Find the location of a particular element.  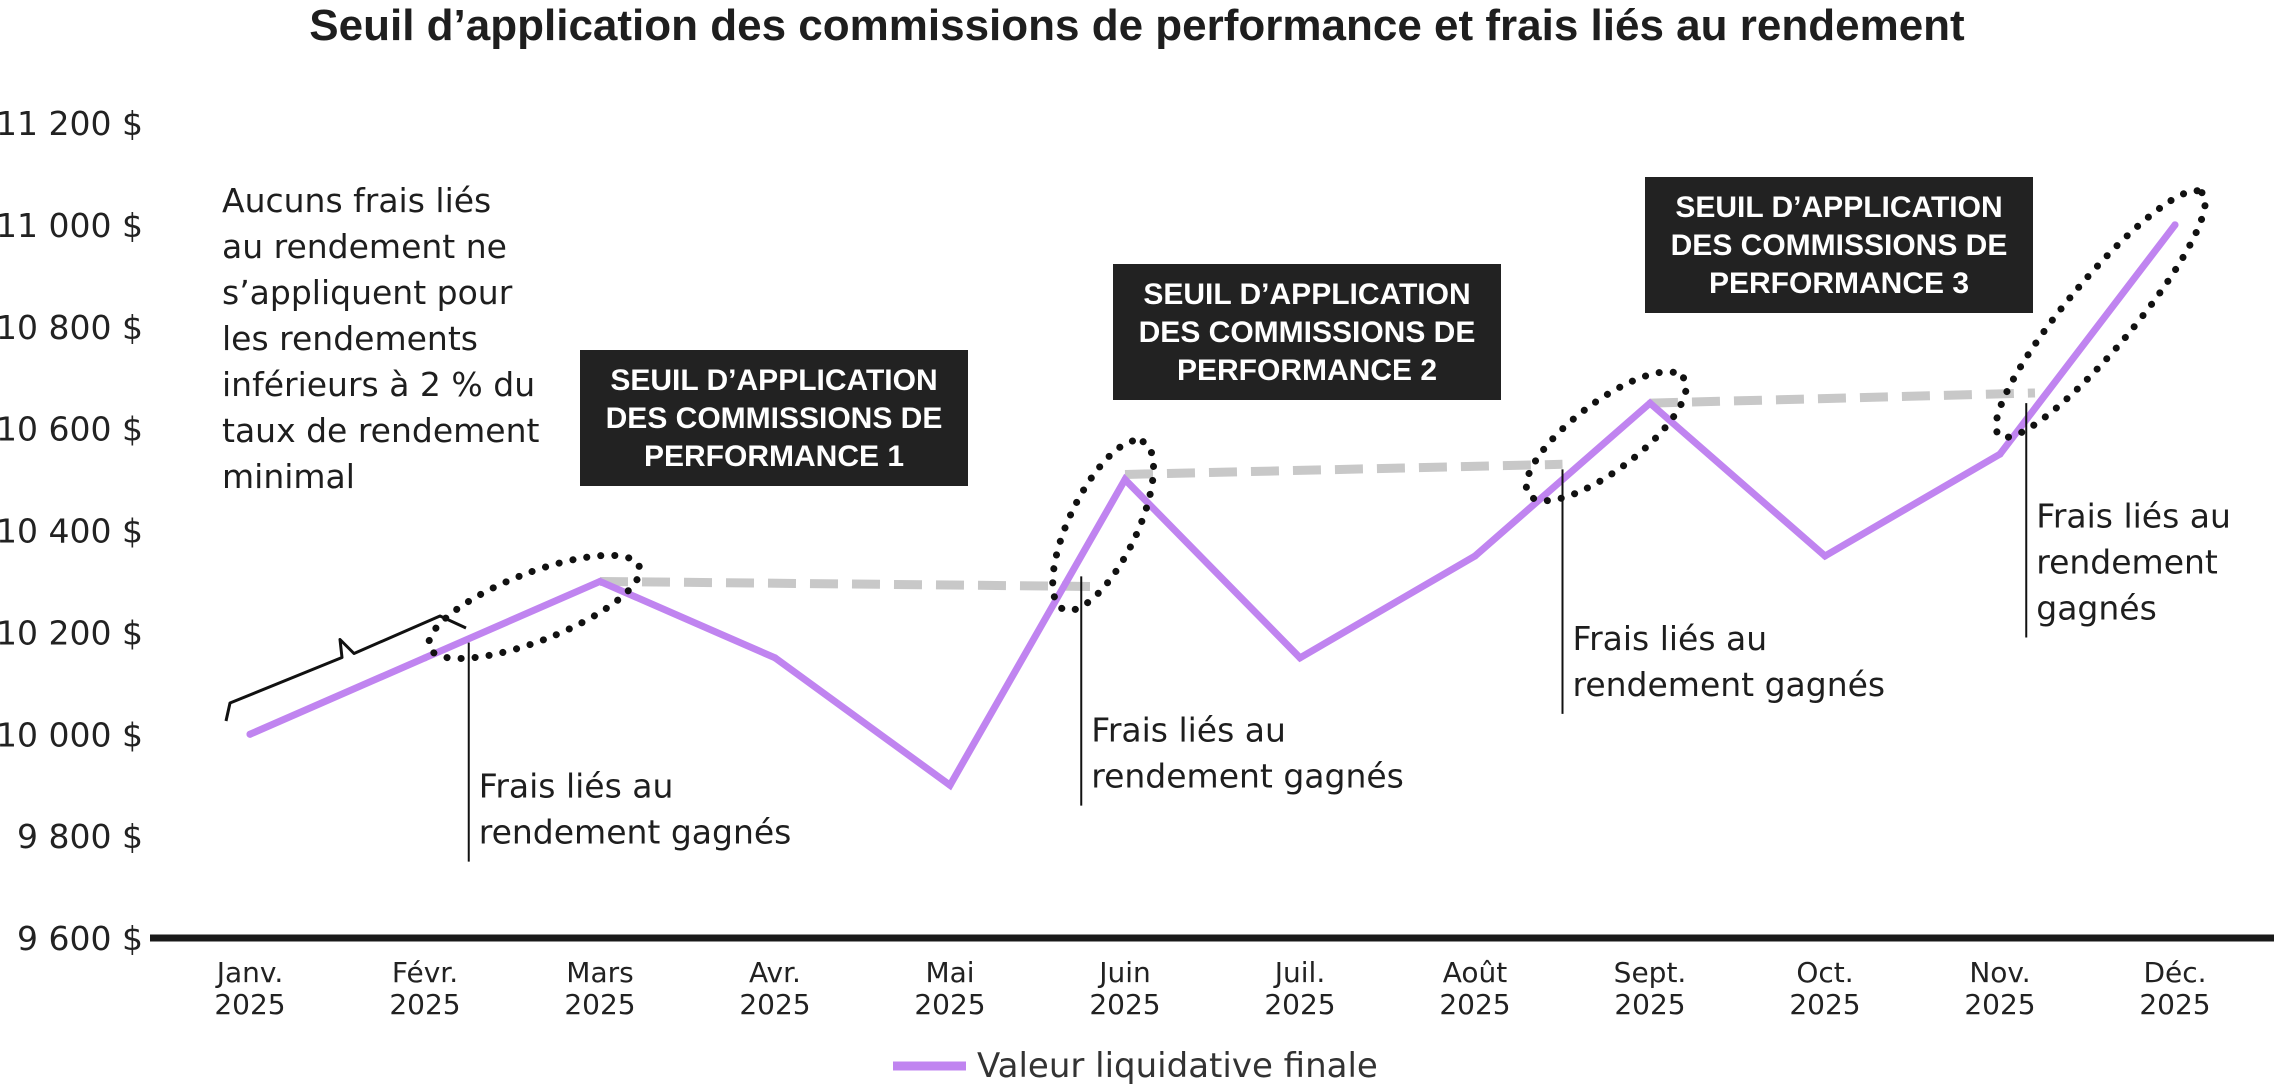

x-tick-label: Oct. 2025 is located at coordinates (1824, 988).